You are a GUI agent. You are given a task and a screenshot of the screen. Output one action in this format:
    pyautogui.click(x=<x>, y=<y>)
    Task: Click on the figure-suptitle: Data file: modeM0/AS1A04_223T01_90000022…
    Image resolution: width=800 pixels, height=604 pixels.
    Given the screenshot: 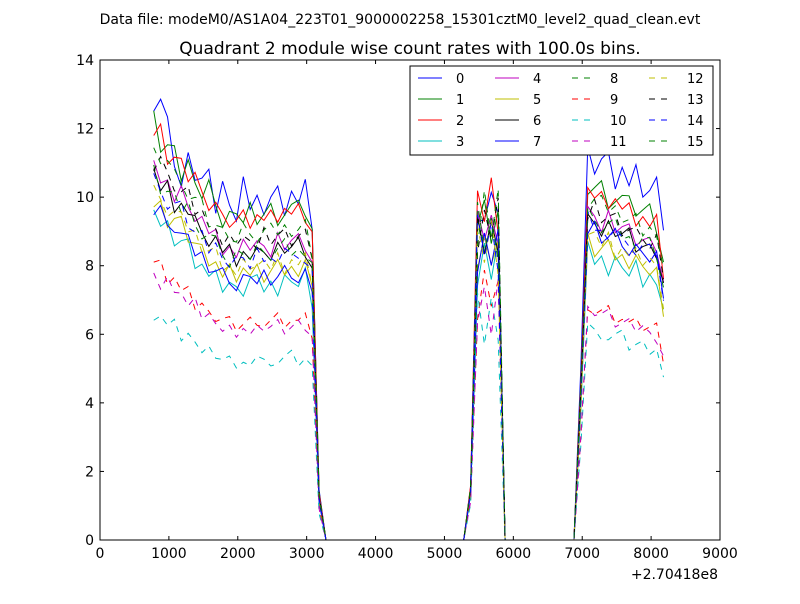 What is the action you would take?
    pyautogui.click(x=400, y=20)
    